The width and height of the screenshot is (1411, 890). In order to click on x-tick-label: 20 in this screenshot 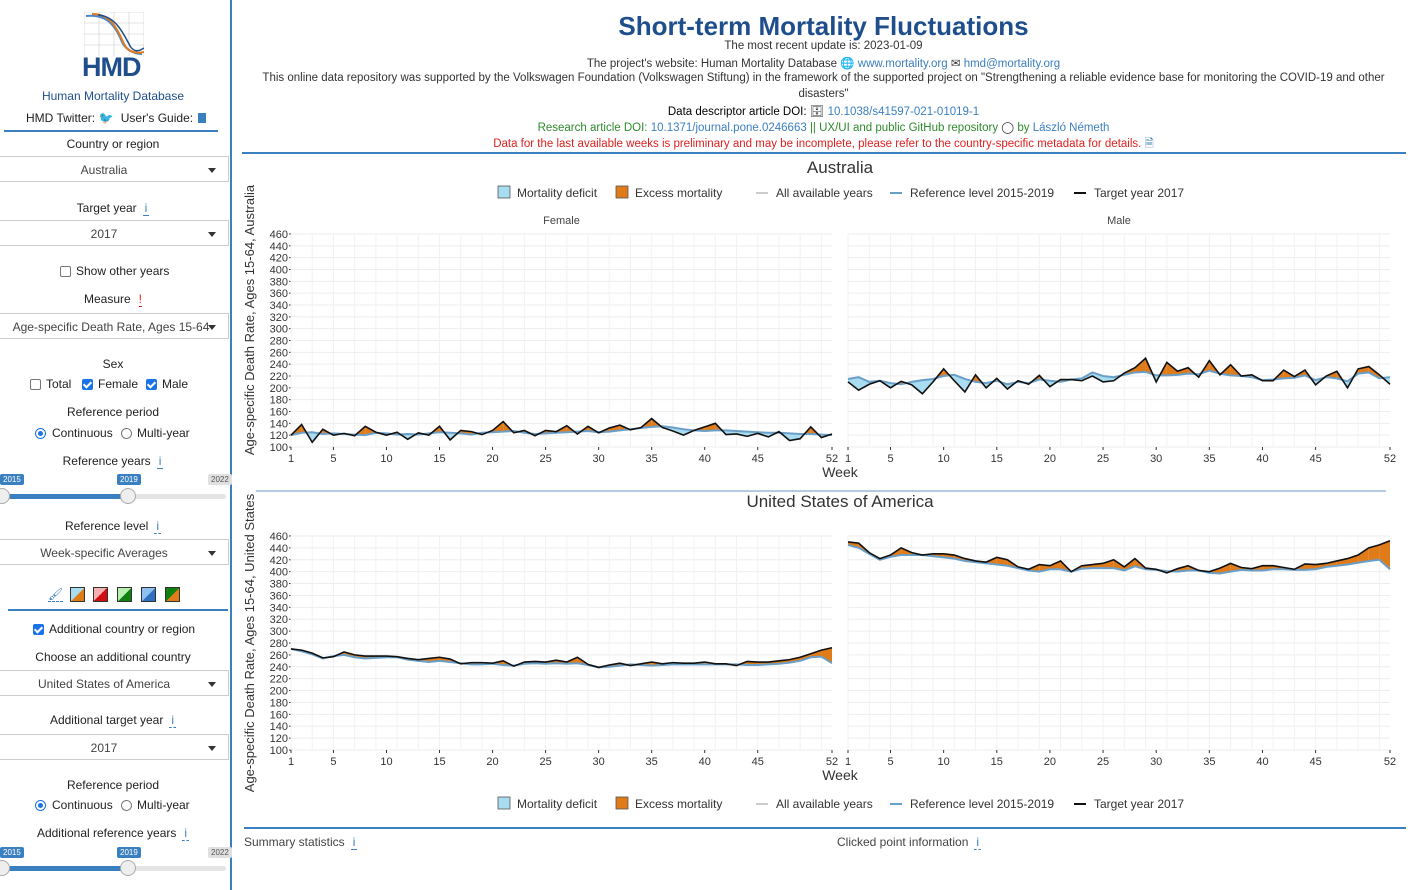, I will do `click(492, 762)`.